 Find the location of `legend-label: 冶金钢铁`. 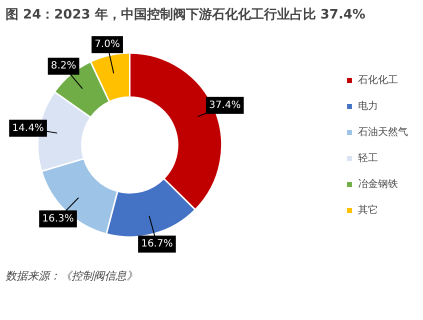

legend-label: 冶金钢铁 is located at coordinates (378, 184).